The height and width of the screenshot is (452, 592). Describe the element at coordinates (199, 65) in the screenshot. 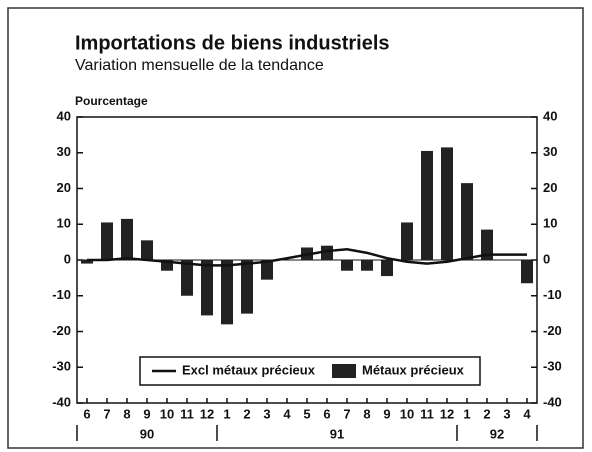

I see `chart-subtitle: Variation mensuelle de la tendance` at that location.